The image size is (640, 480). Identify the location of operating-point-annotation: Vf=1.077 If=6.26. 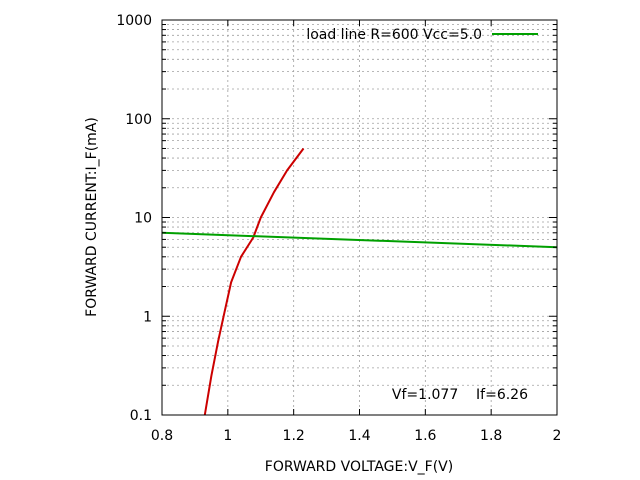
(460, 395).